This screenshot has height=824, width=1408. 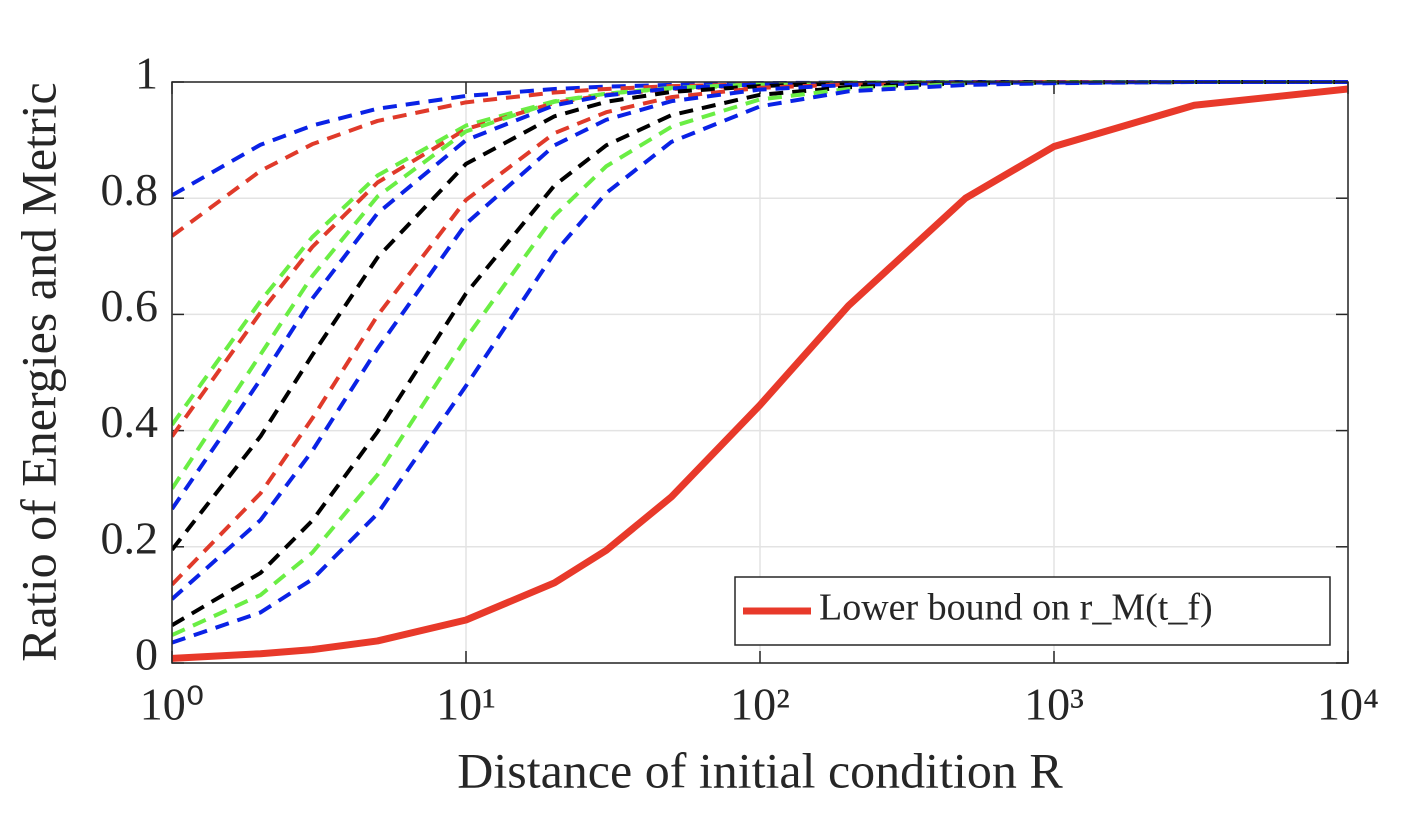 I want to click on y-axis-label: Ratio of Energies and Metric, so click(x=38, y=371).